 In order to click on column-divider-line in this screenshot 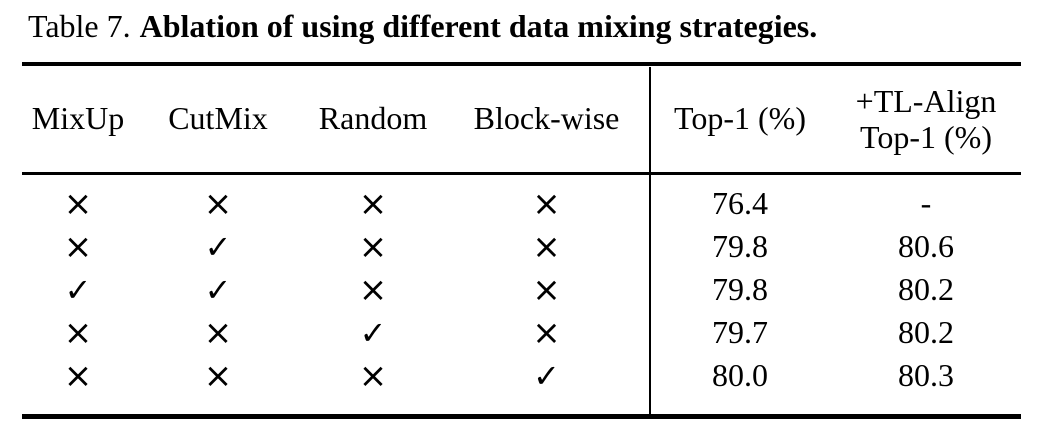, I will do `click(650, 240)`.